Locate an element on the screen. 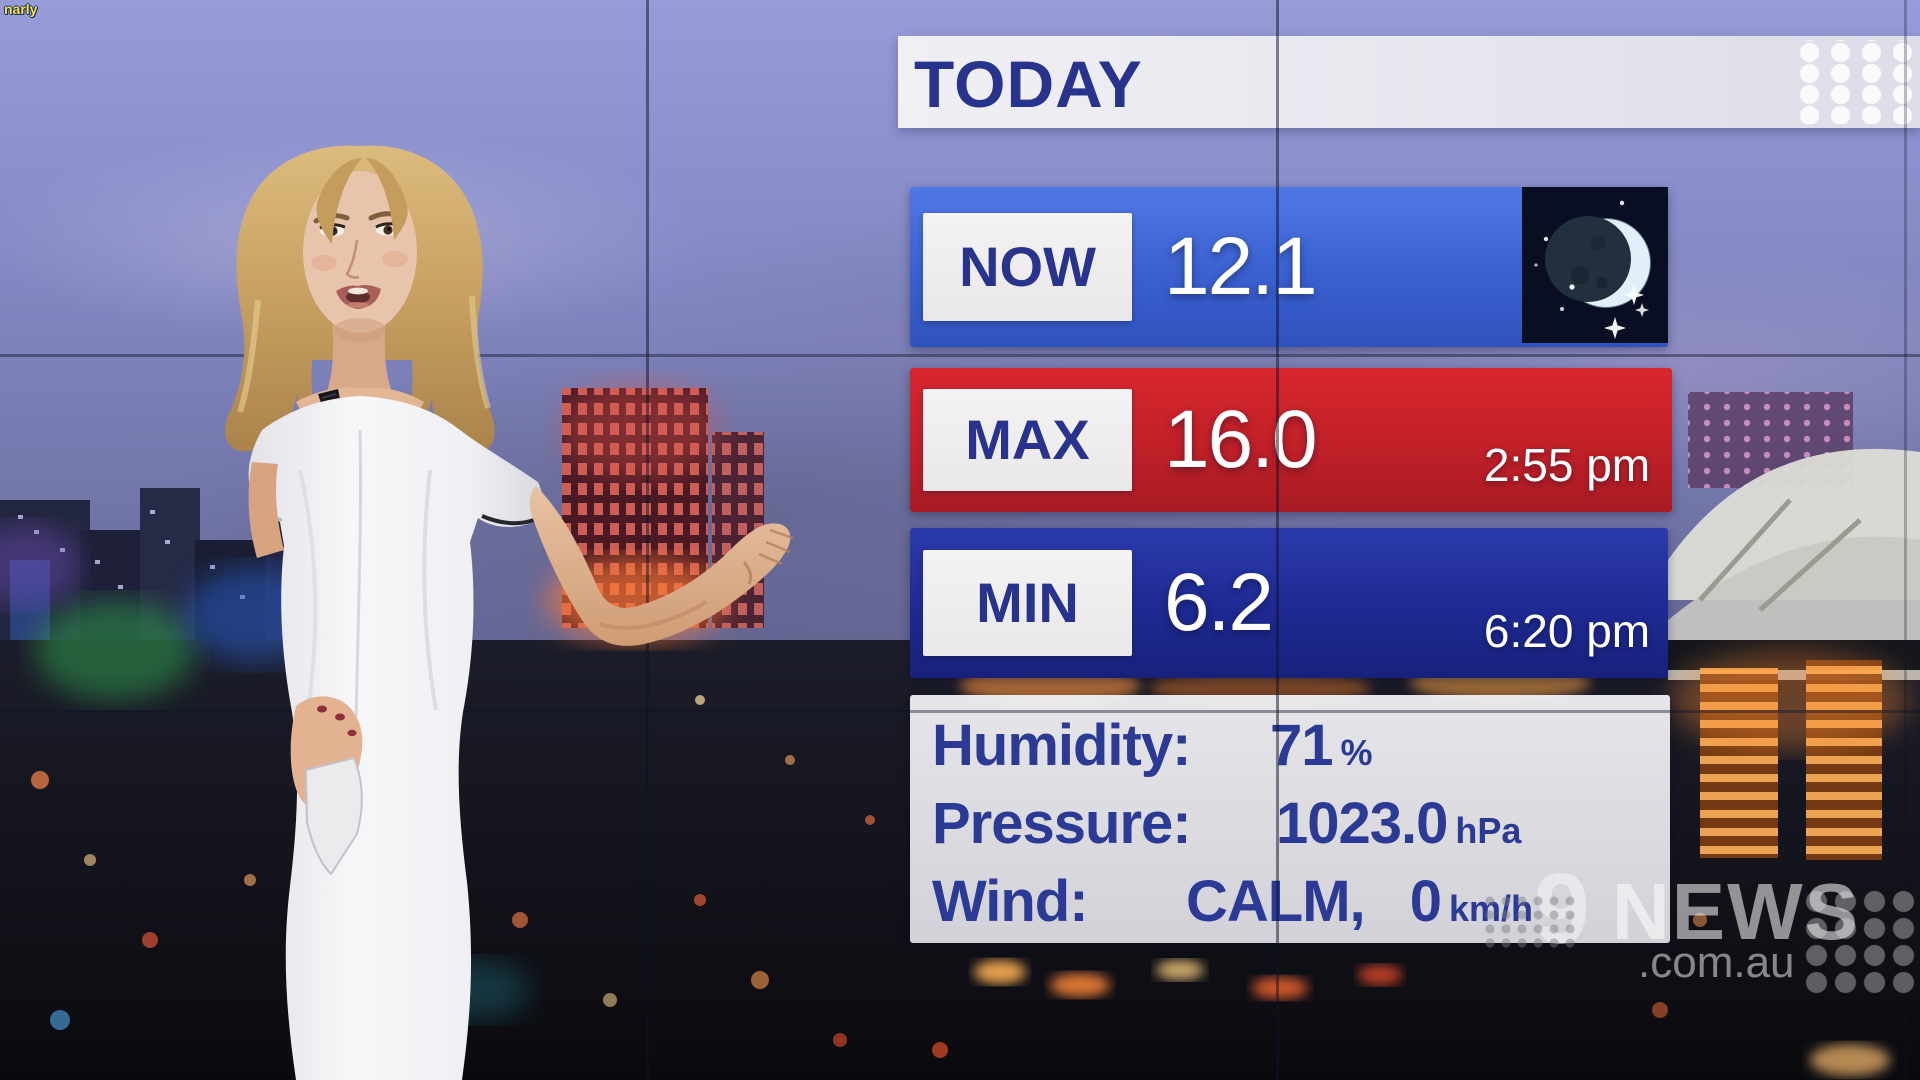 The image size is (1920, 1080). today-header-bar: TODAY is located at coordinates (1409, 82).